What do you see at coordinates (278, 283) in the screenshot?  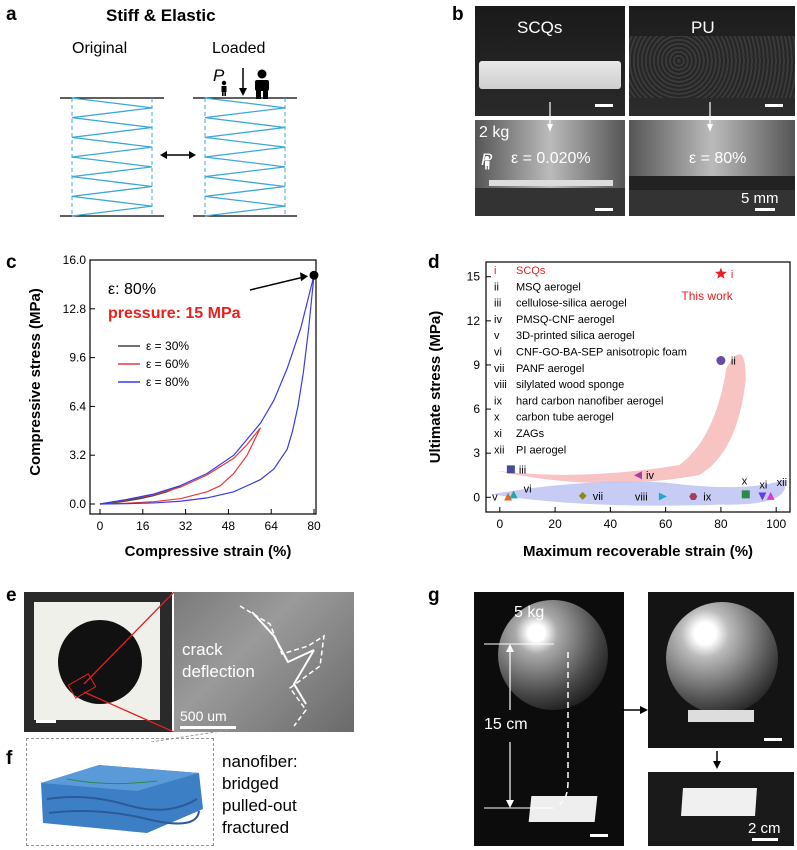 I see `annot-arrow` at bounding box center [278, 283].